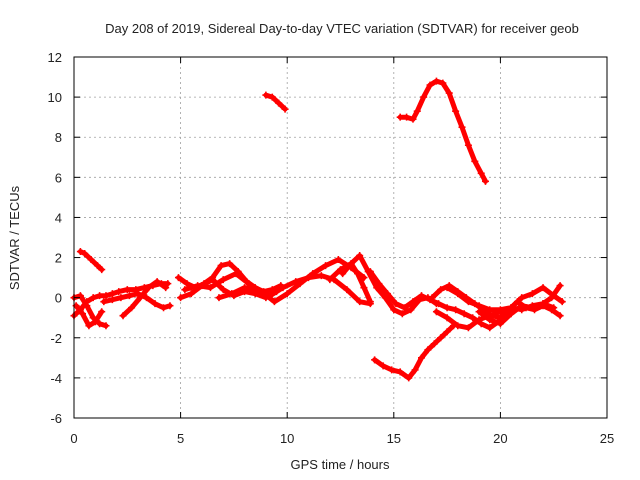 The image size is (640, 480). Describe the element at coordinates (607, 438) in the screenshot. I see `x-tick-label: 25` at that location.